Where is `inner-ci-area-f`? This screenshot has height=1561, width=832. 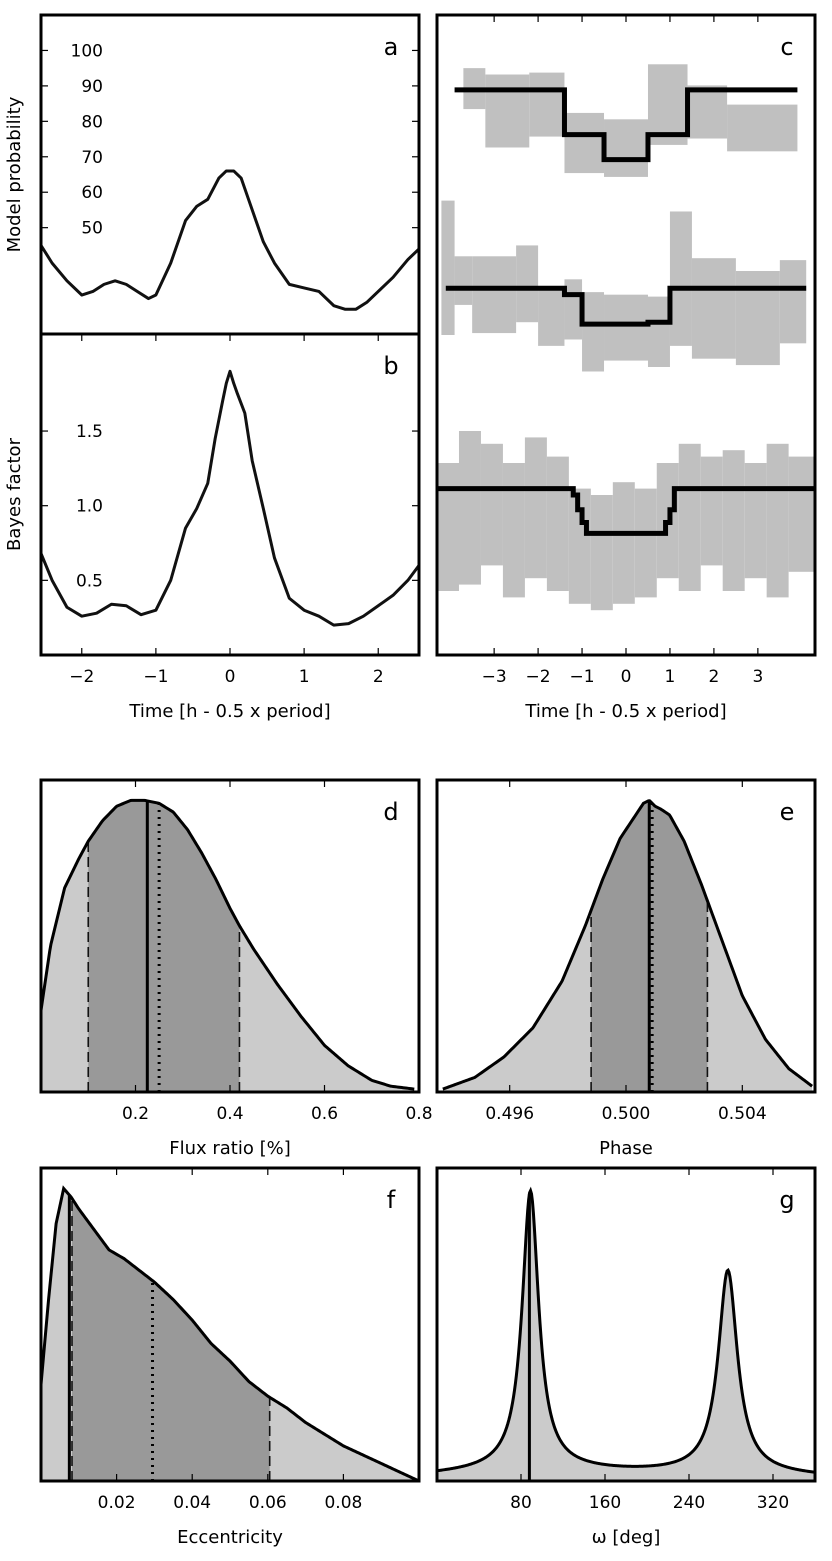 inner-ci-area-f is located at coordinates (170, 1339).